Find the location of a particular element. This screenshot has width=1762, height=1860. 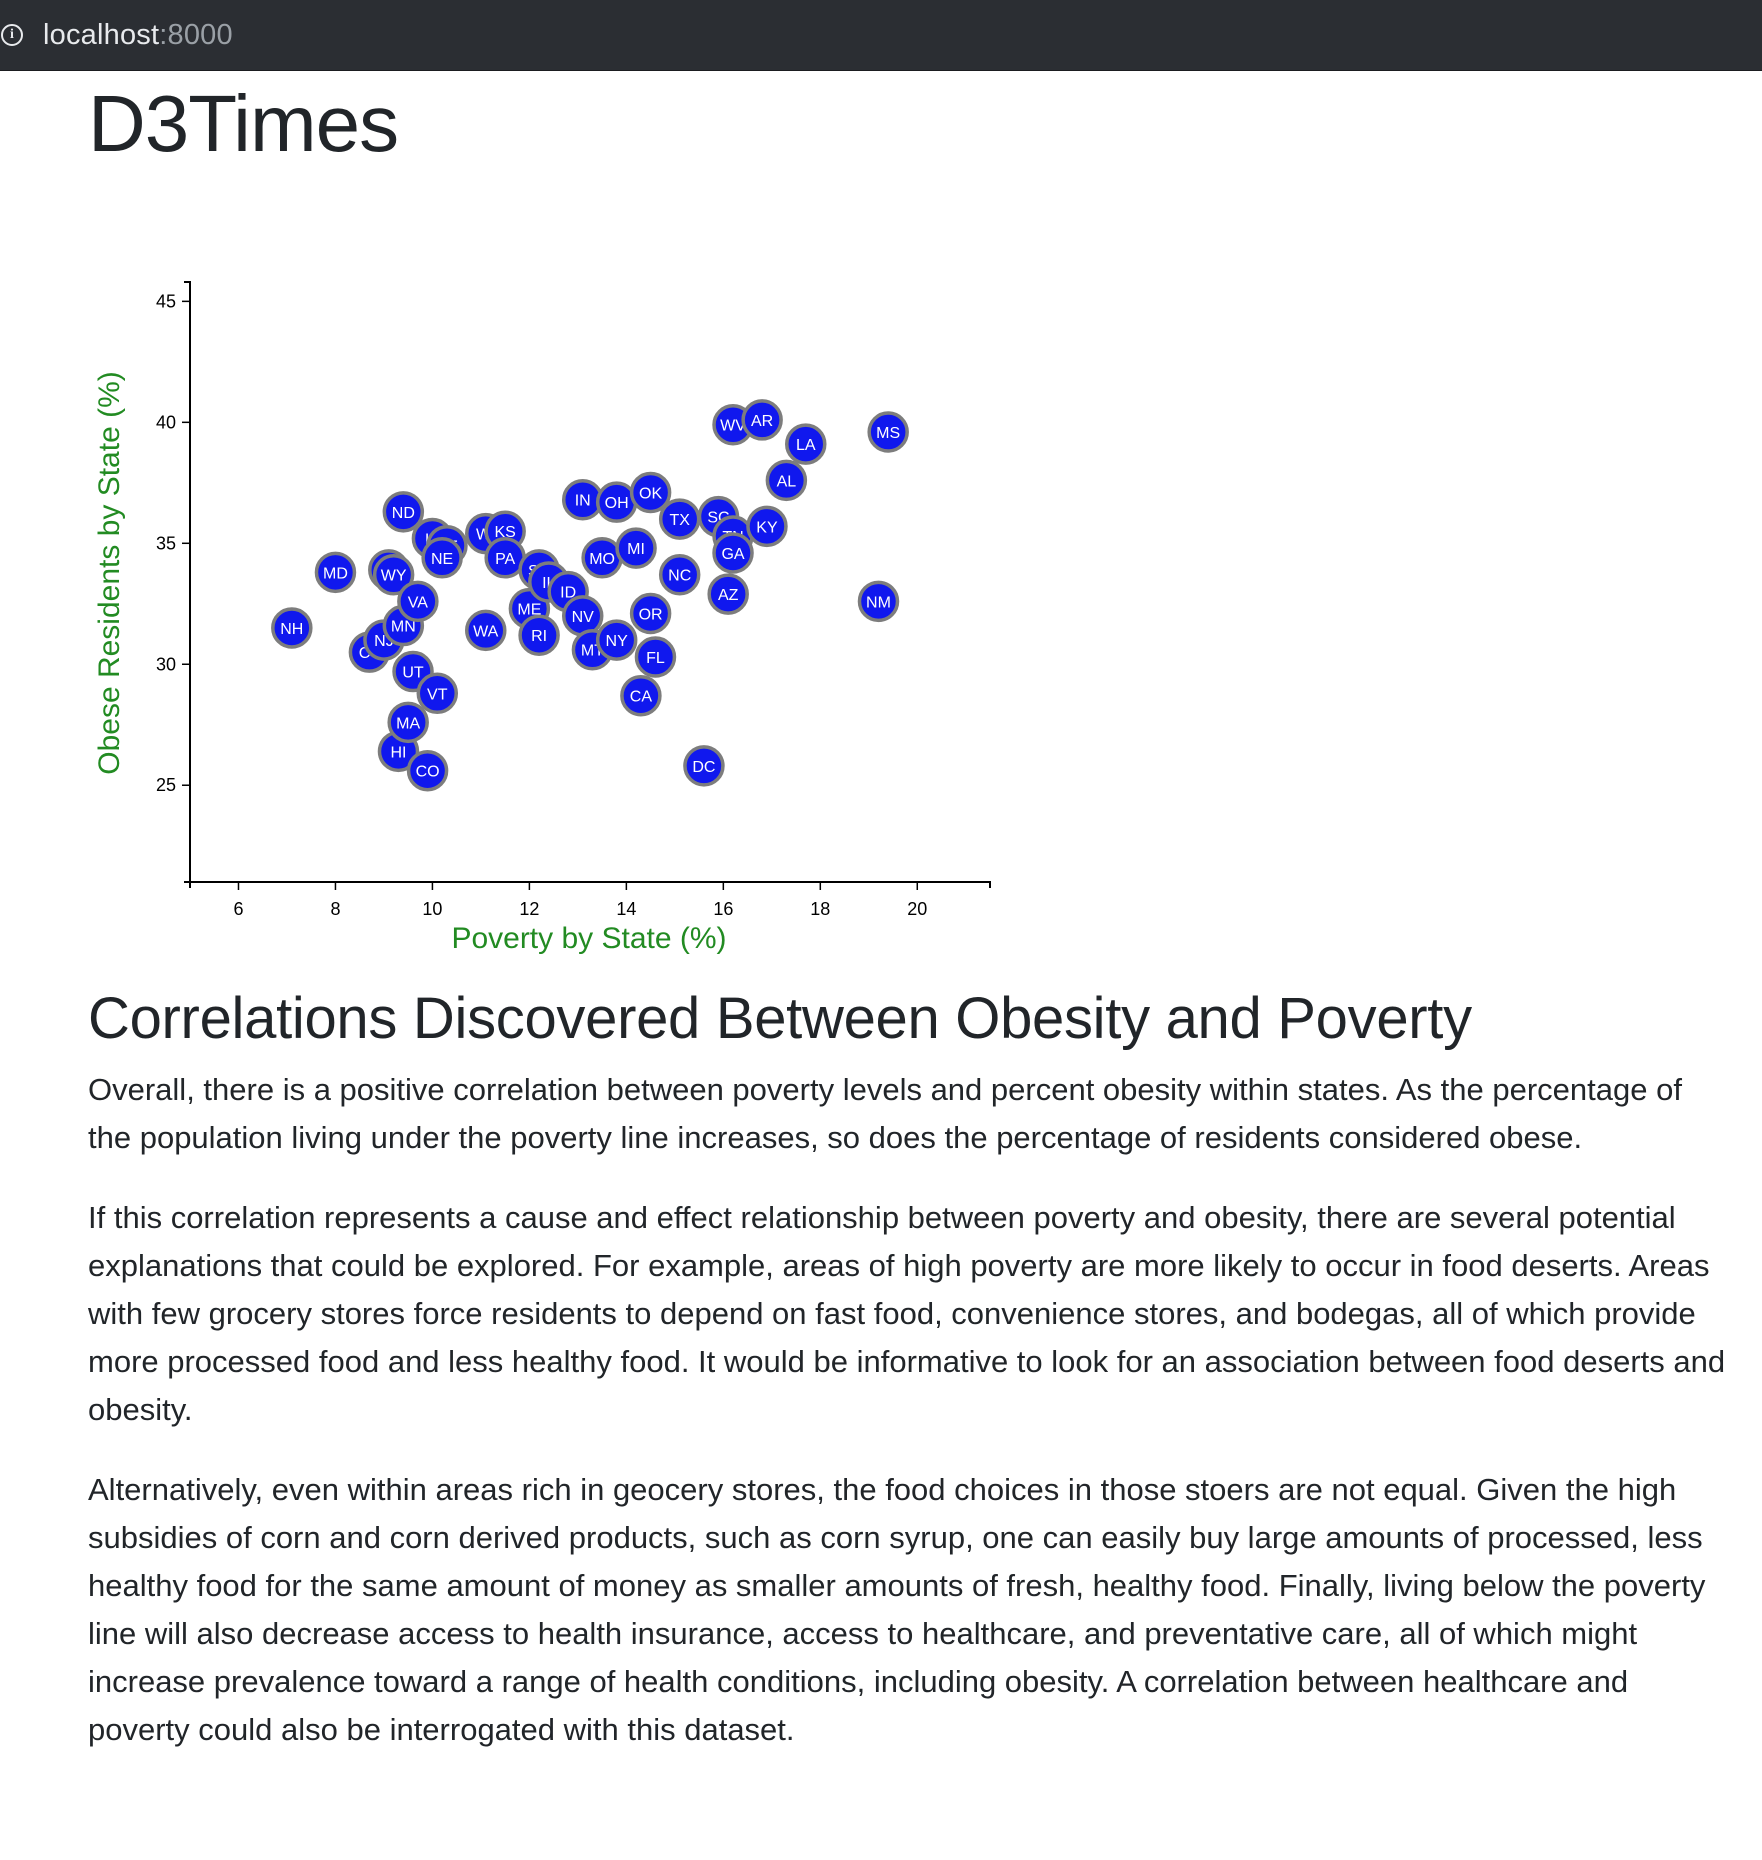

x-tick-label: 18 is located at coordinates (820, 909).